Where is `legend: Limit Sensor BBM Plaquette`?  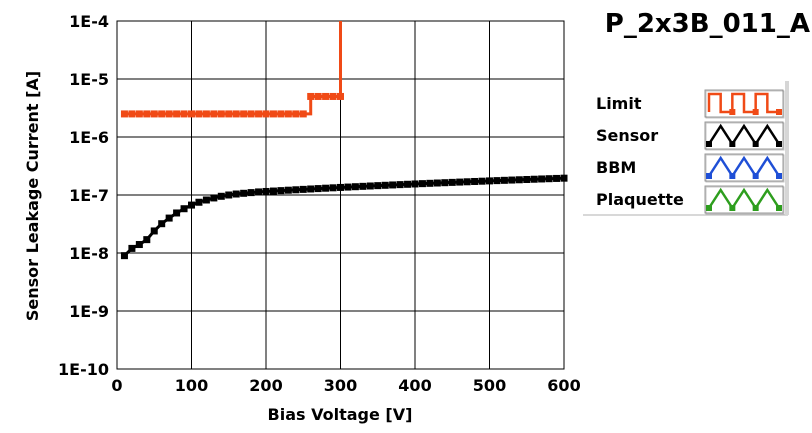
legend: Limit Sensor BBM Plaquette is located at coordinates (686, 148).